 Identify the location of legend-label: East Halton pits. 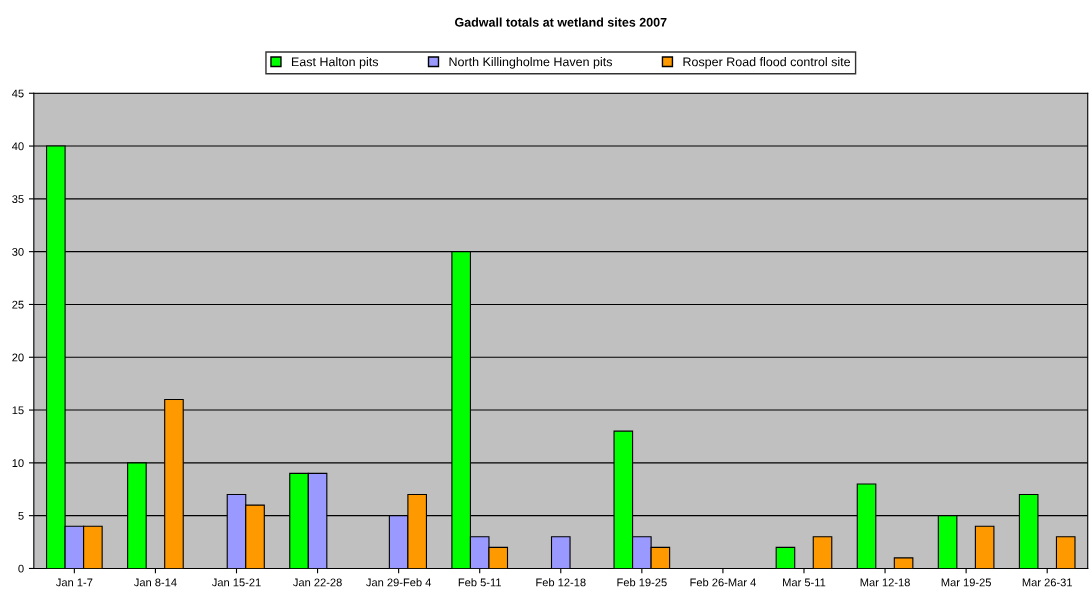
(335, 63).